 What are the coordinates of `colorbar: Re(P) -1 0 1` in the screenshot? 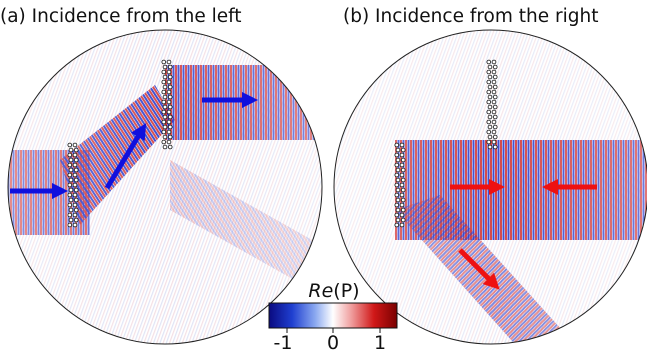 It's located at (333, 316).